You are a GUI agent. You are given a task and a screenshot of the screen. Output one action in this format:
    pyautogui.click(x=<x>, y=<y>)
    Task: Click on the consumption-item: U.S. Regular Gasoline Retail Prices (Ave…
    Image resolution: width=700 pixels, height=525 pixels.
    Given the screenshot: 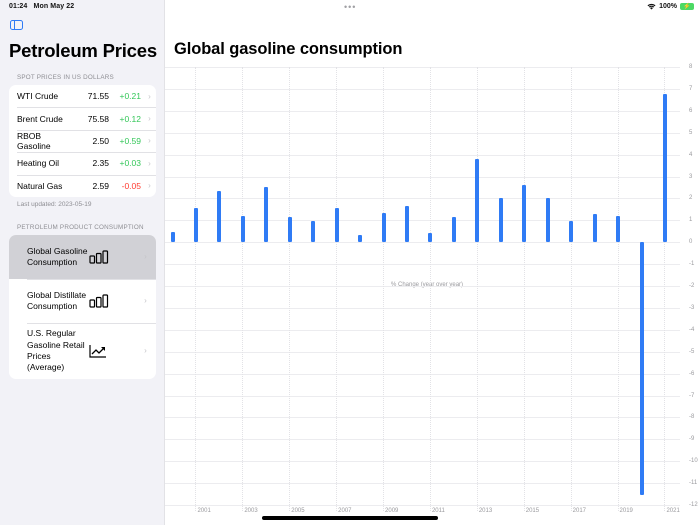 What is the action you would take?
    pyautogui.click(x=82, y=351)
    